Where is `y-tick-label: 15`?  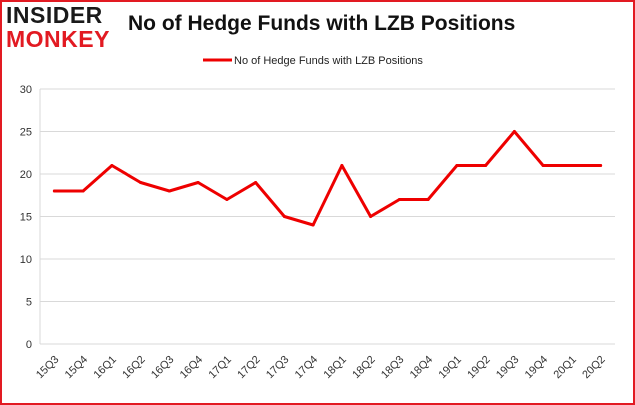
y-tick-label: 15 is located at coordinates (26, 218).